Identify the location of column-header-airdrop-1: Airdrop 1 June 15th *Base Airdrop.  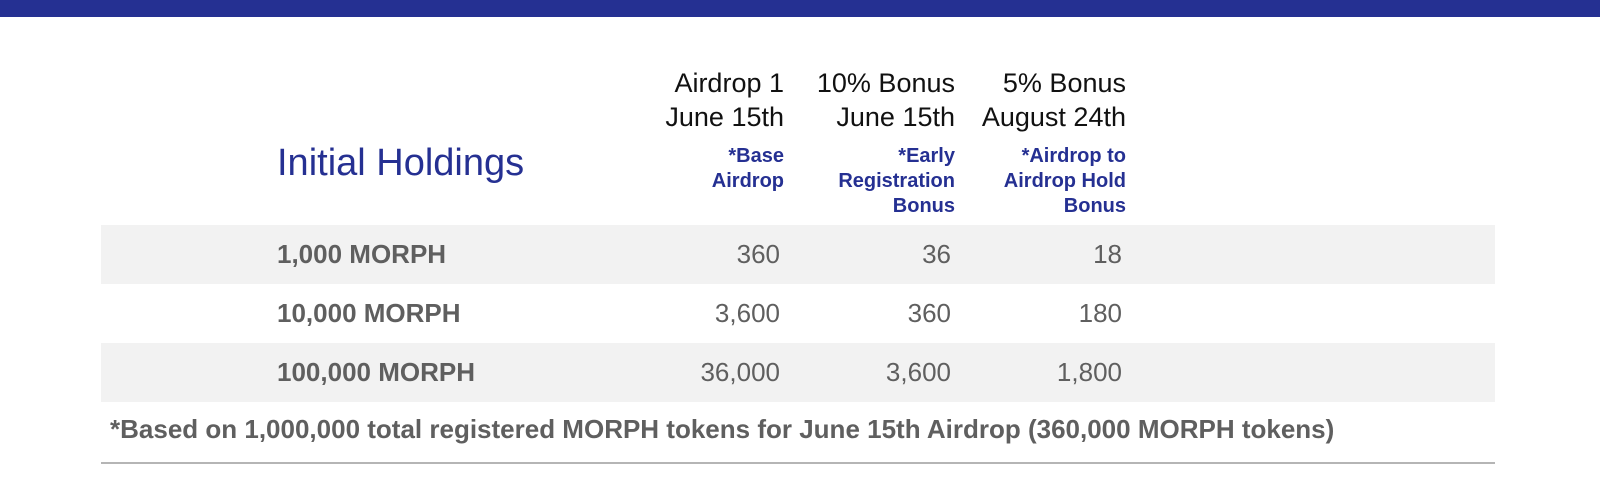
(724, 130).